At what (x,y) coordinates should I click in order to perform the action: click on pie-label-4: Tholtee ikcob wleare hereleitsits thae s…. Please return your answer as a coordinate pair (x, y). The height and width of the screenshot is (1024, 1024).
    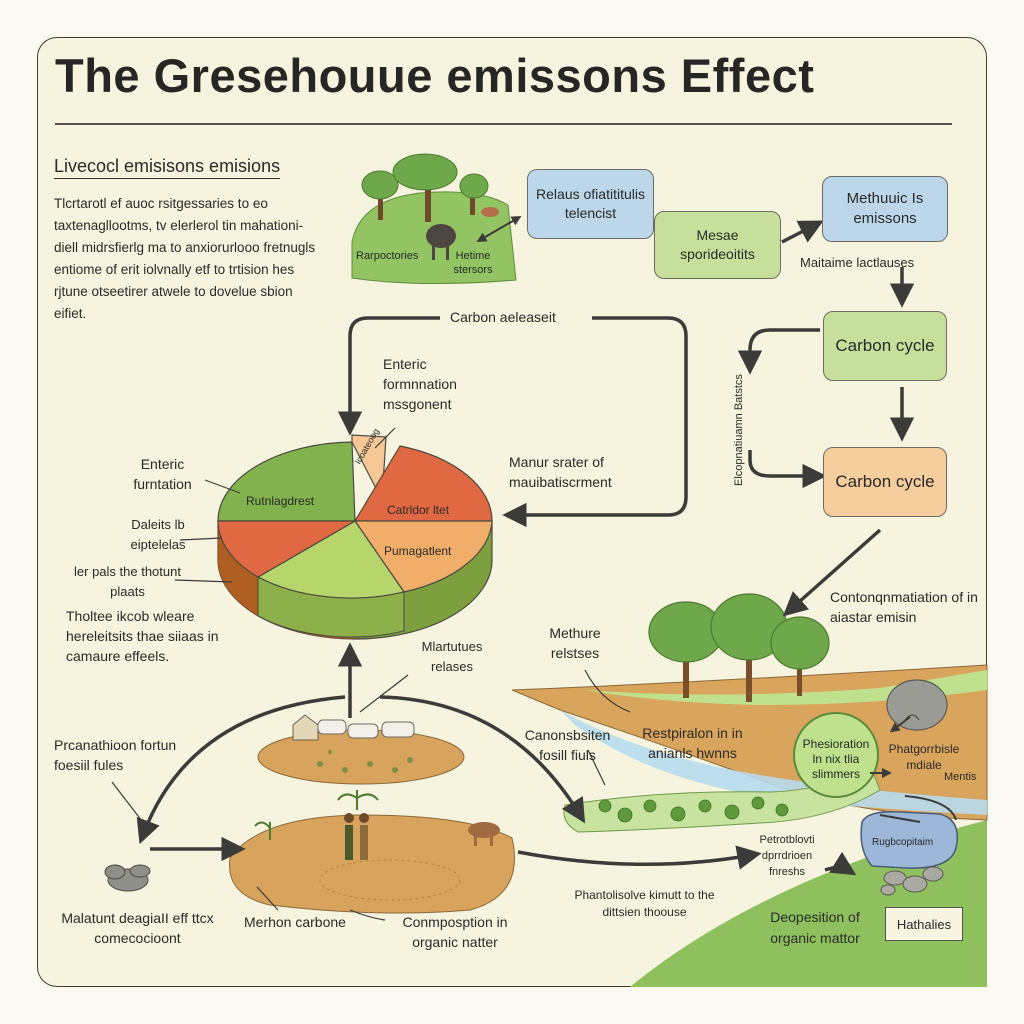
    Looking at the image, I should click on (142, 636).